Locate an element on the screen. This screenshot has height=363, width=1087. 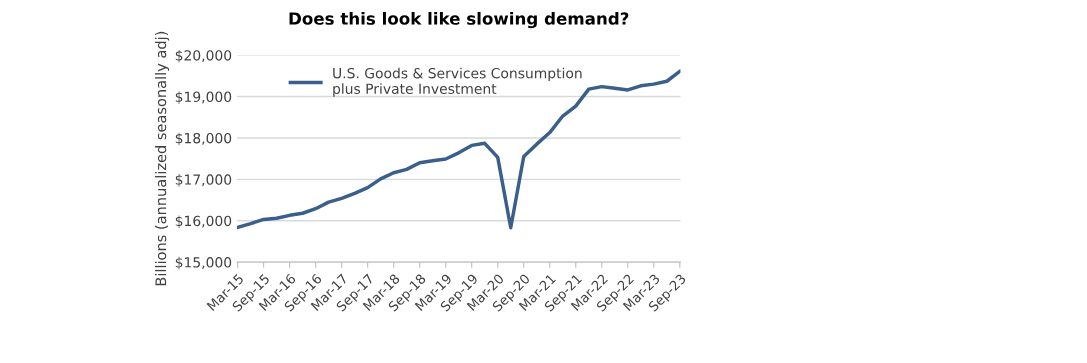
y-tick-label: $16,000 is located at coordinates (203, 222).